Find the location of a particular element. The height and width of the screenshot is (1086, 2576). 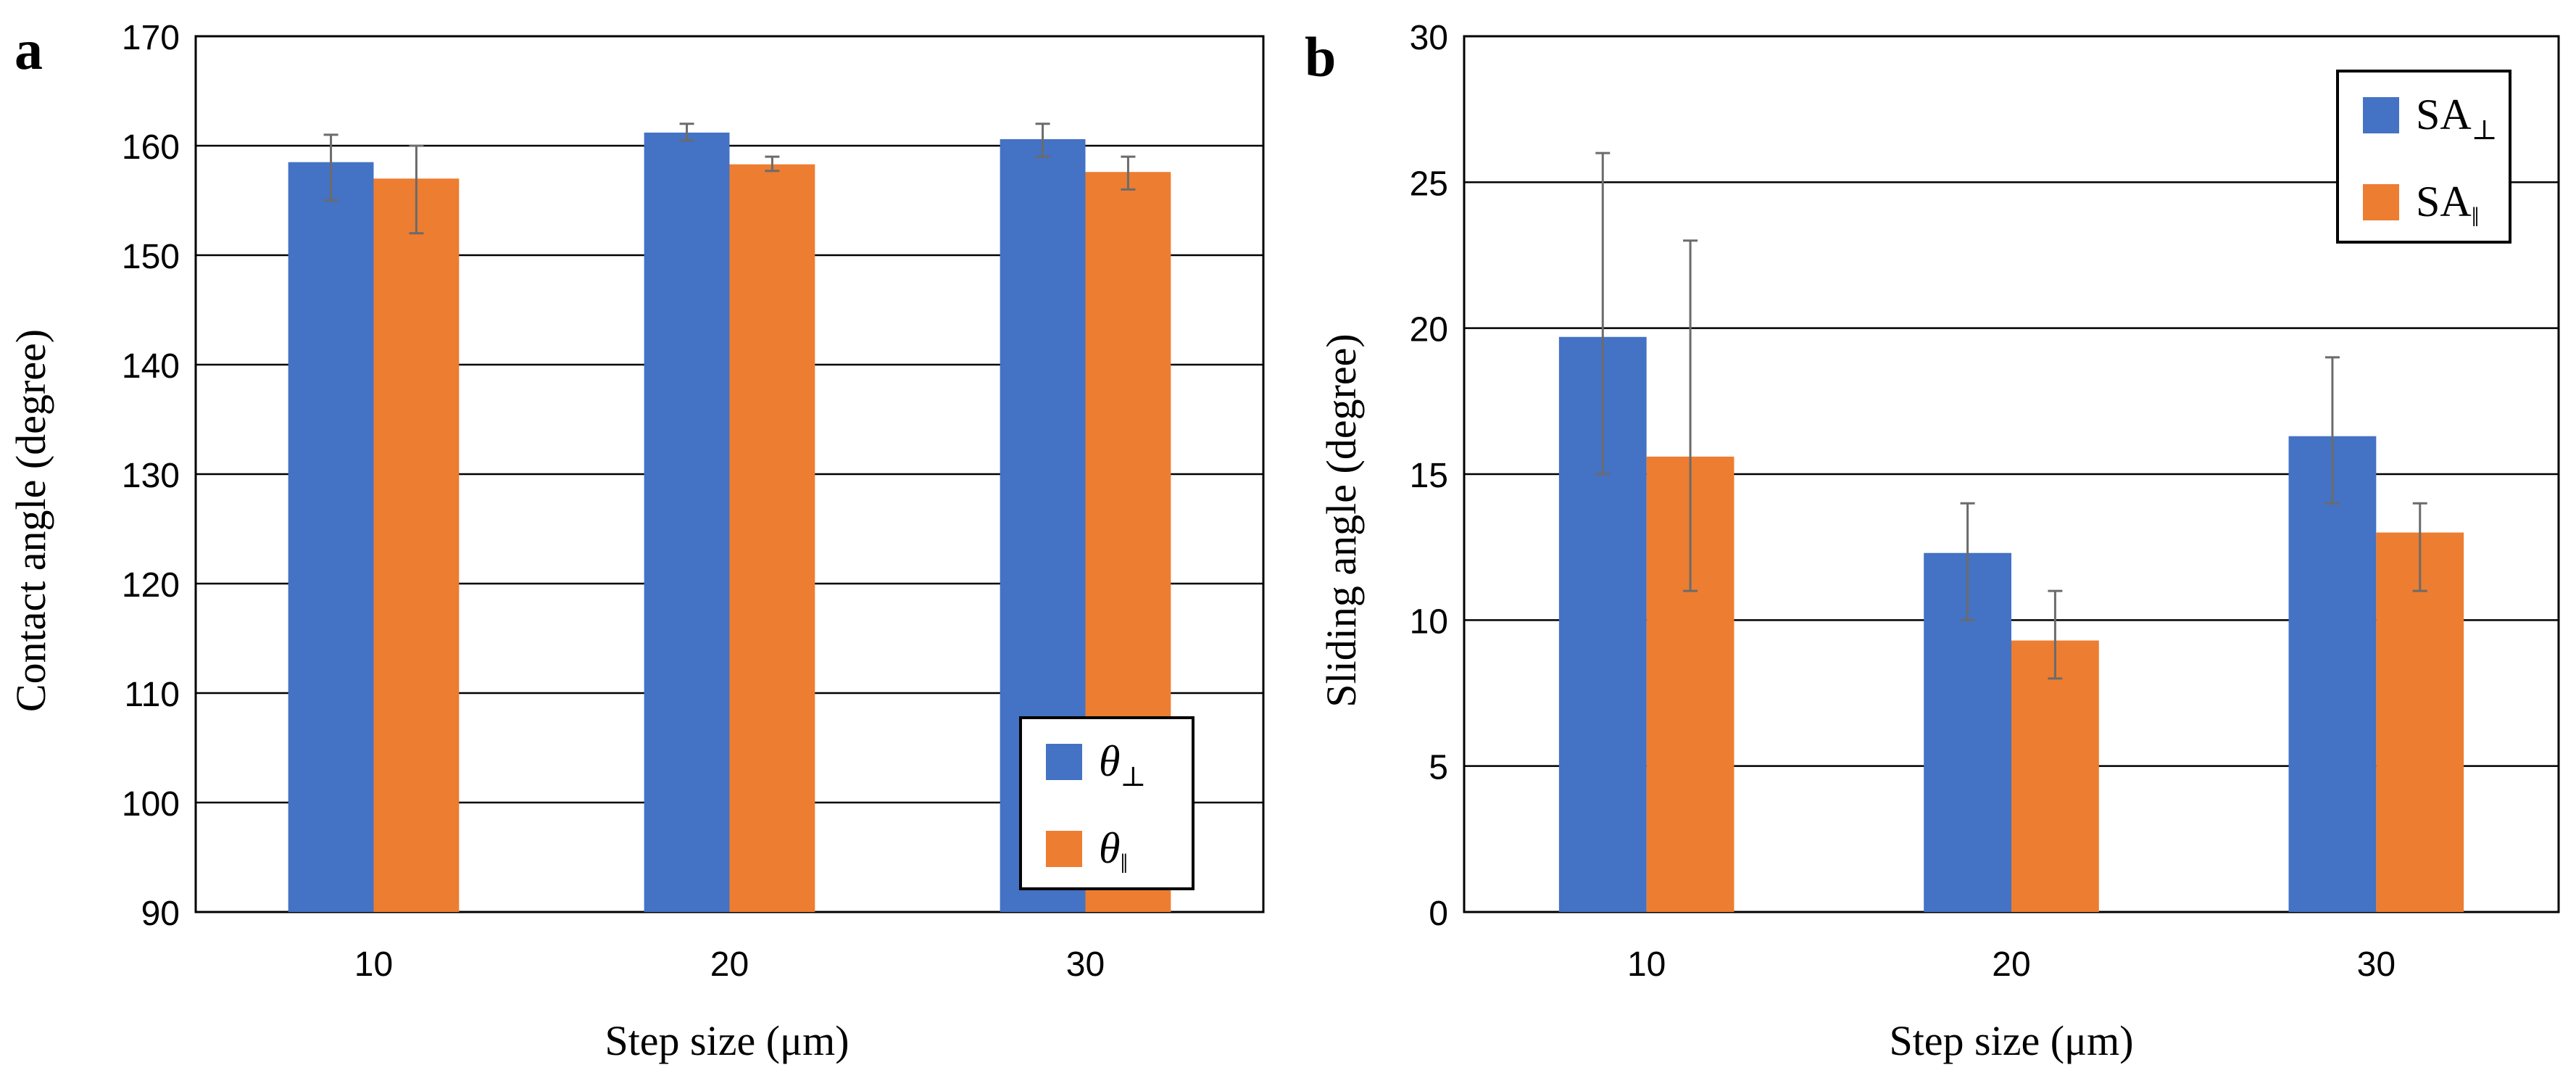

y-tick-label: 30 is located at coordinates (1429, 38).